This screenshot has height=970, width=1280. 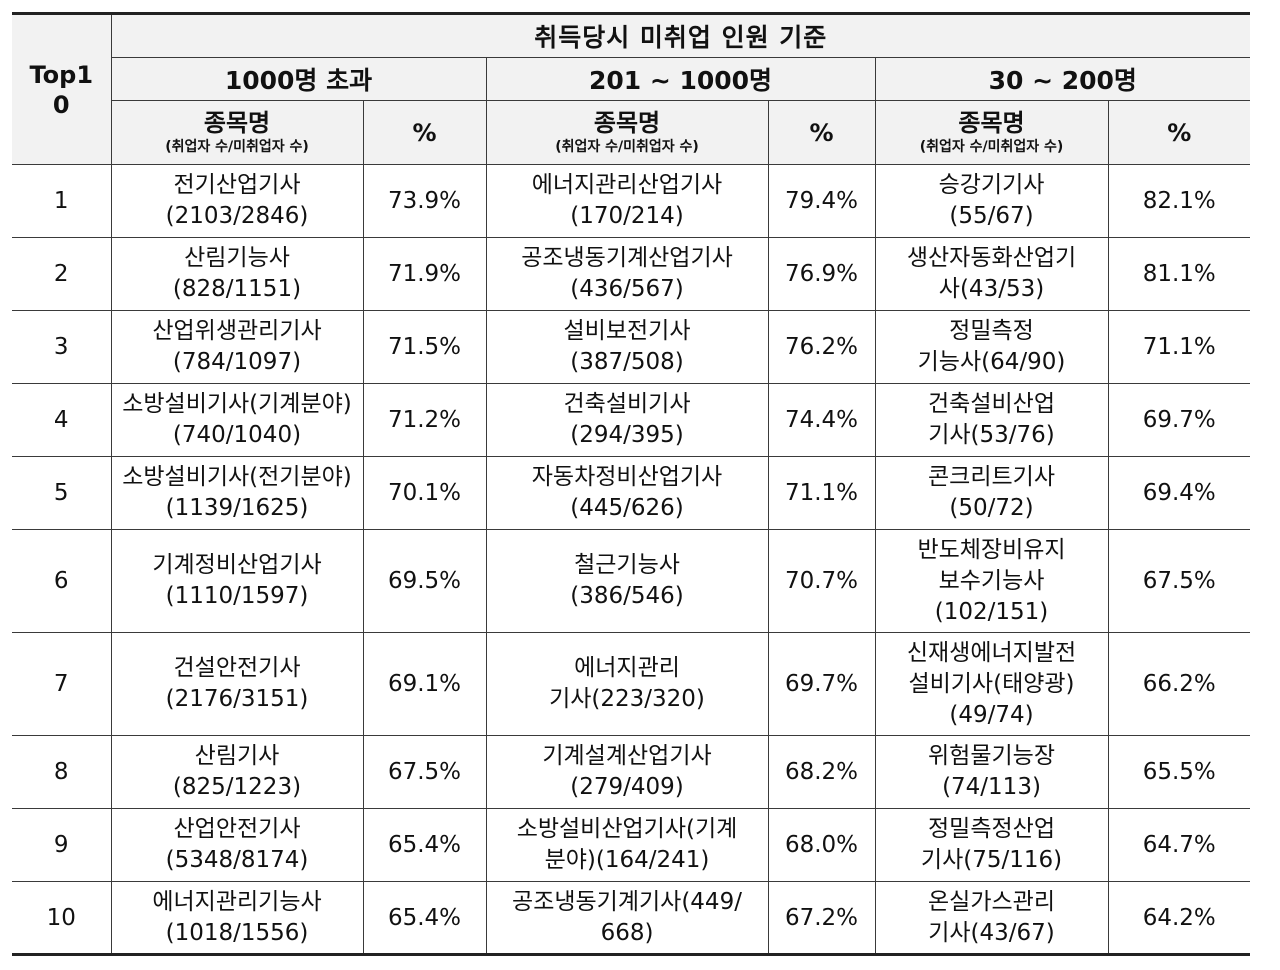 I want to click on qualification-name-cell: 승강기기사 (55/67), so click(x=991, y=201).